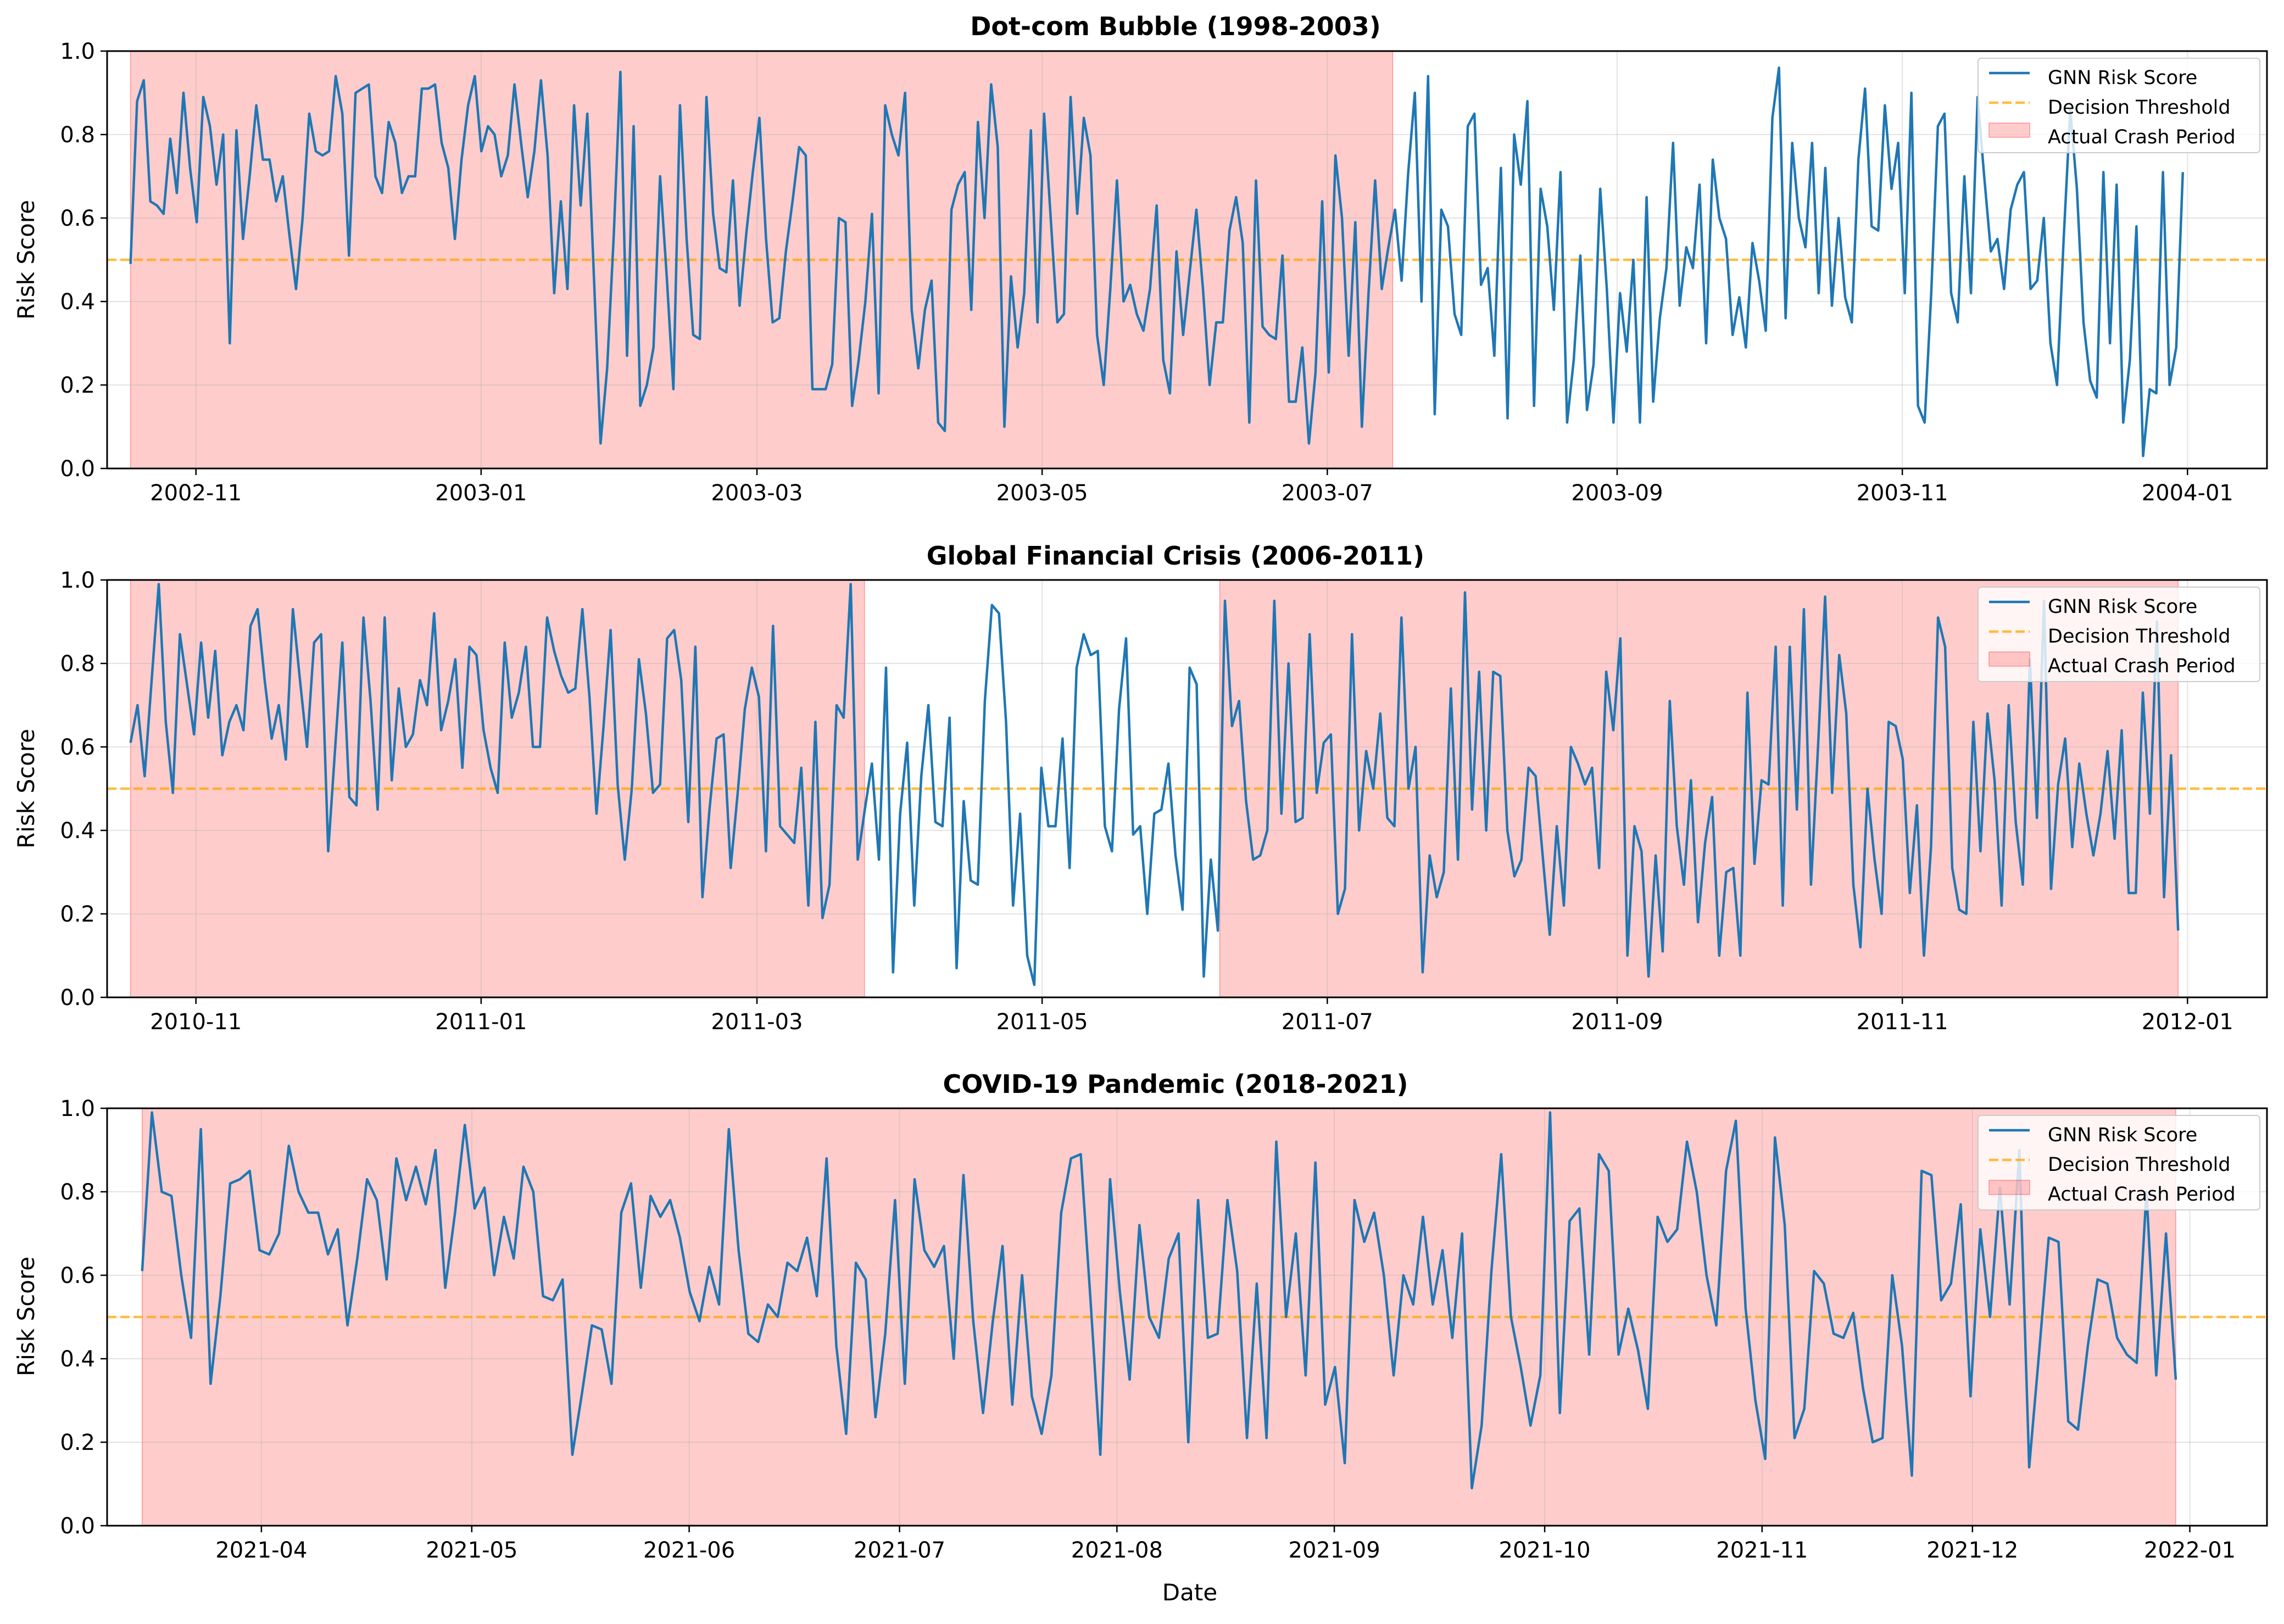 The image size is (2284, 1624). Describe the element at coordinates (26, 1316) in the screenshot. I see `panel-covid-ylabel: Risk Score` at that location.